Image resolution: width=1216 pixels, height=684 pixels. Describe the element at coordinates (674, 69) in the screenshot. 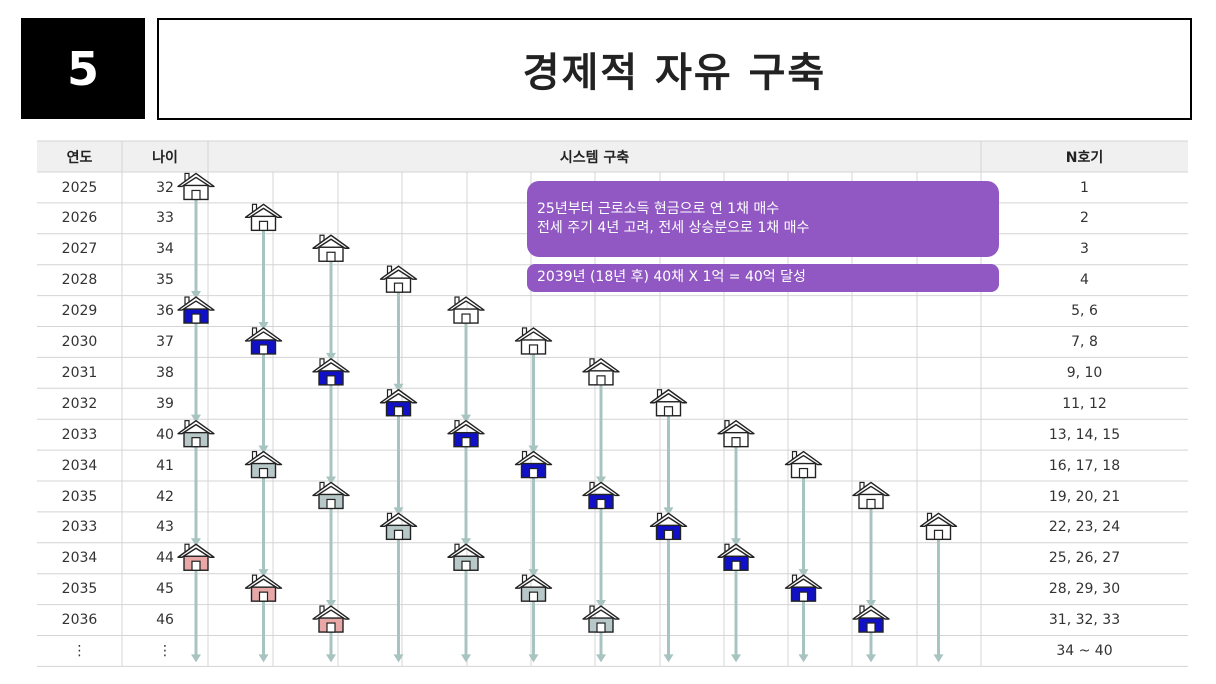

I see `slide-title: 경제적 자유 구축` at that location.